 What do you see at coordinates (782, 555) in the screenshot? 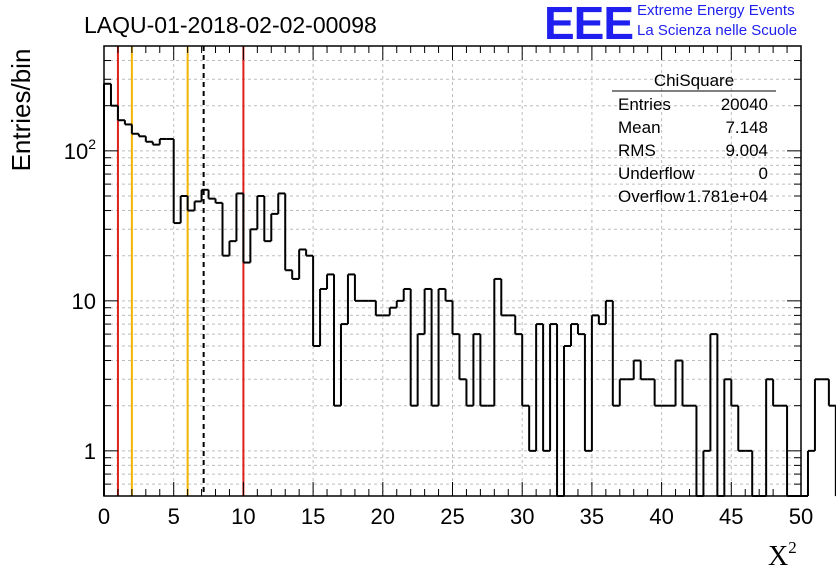
I see `x-axis-label: X2` at bounding box center [782, 555].